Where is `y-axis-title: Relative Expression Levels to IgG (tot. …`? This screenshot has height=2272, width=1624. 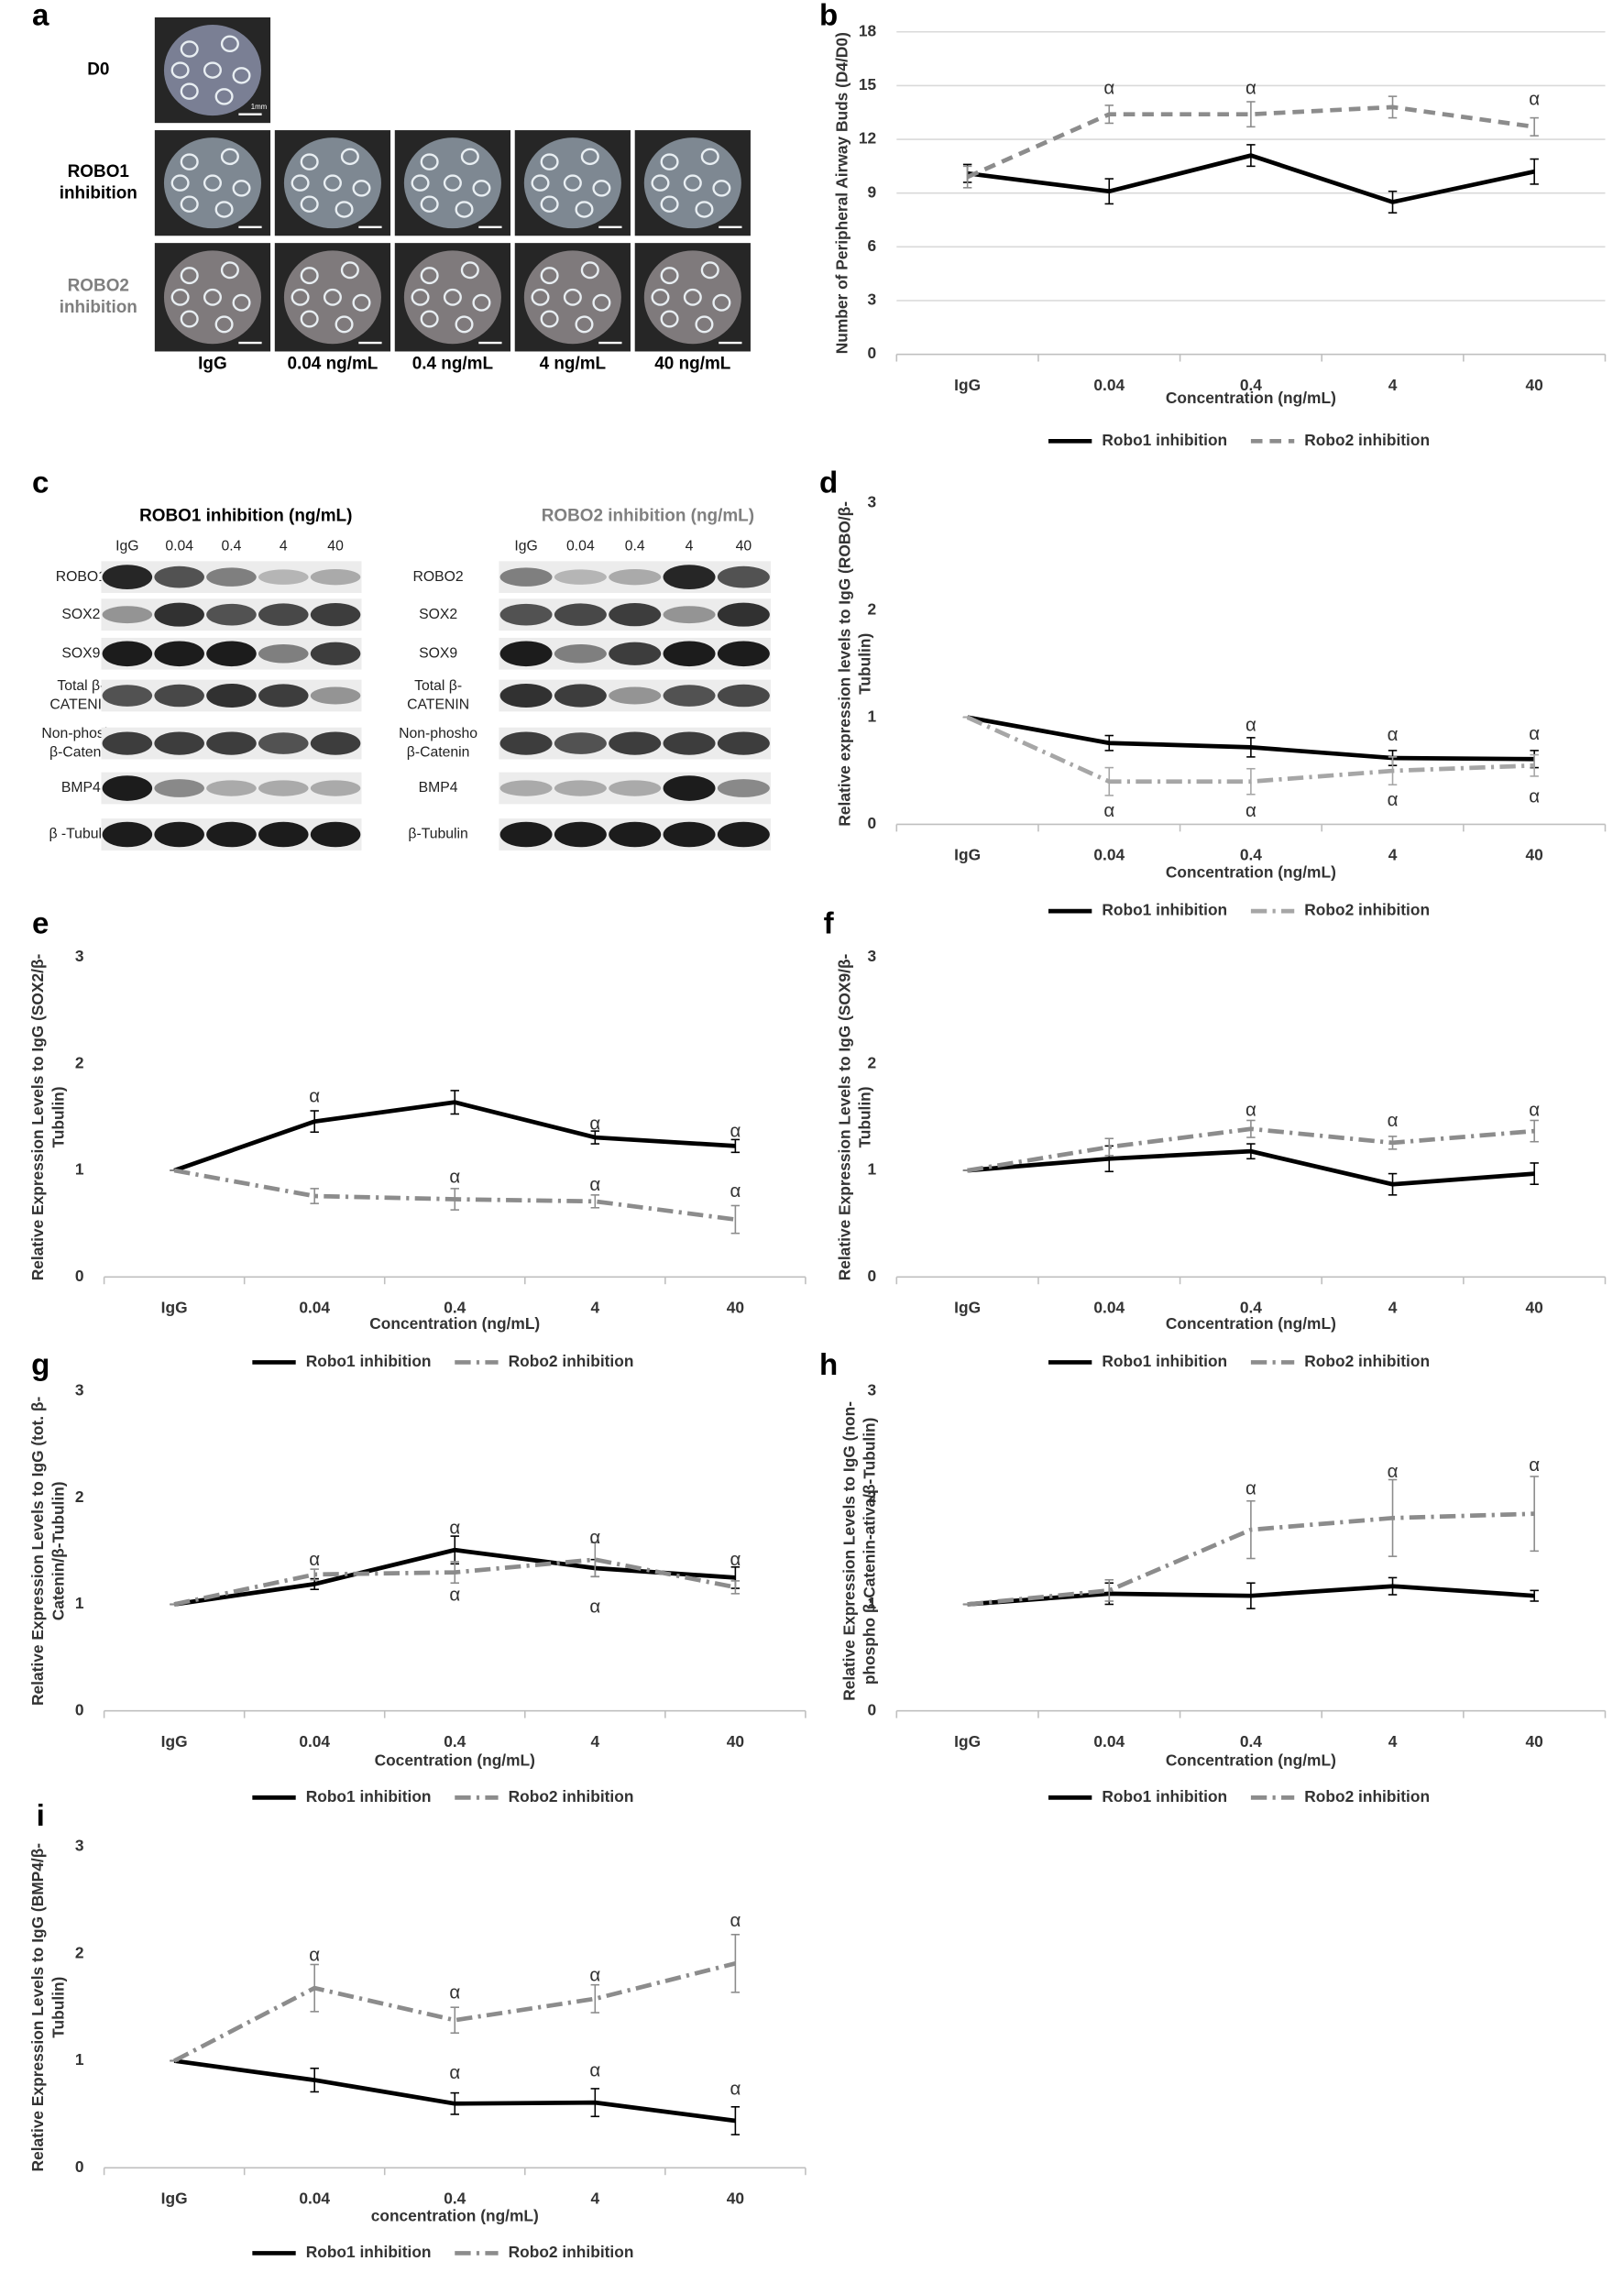
y-axis-title: Relative Expression Levels to IgG (tot. … is located at coordinates (37, 1551).